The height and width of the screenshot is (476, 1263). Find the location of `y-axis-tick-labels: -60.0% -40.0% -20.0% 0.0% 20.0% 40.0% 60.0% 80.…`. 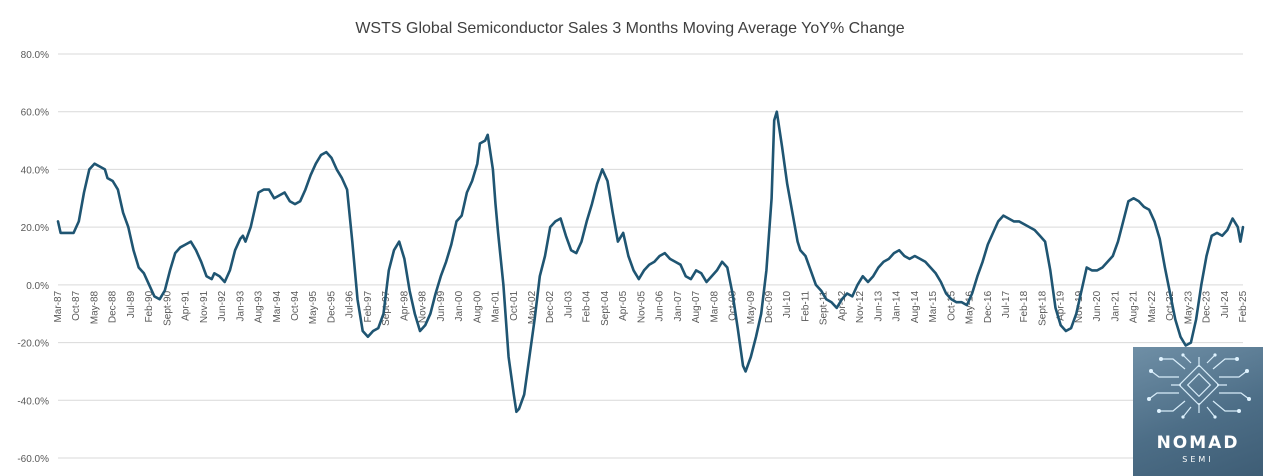

y-axis-tick-labels: -60.0% -40.0% -20.0% 0.0% 20.0% 40.0% 60.0% 80.… is located at coordinates (33, 257).